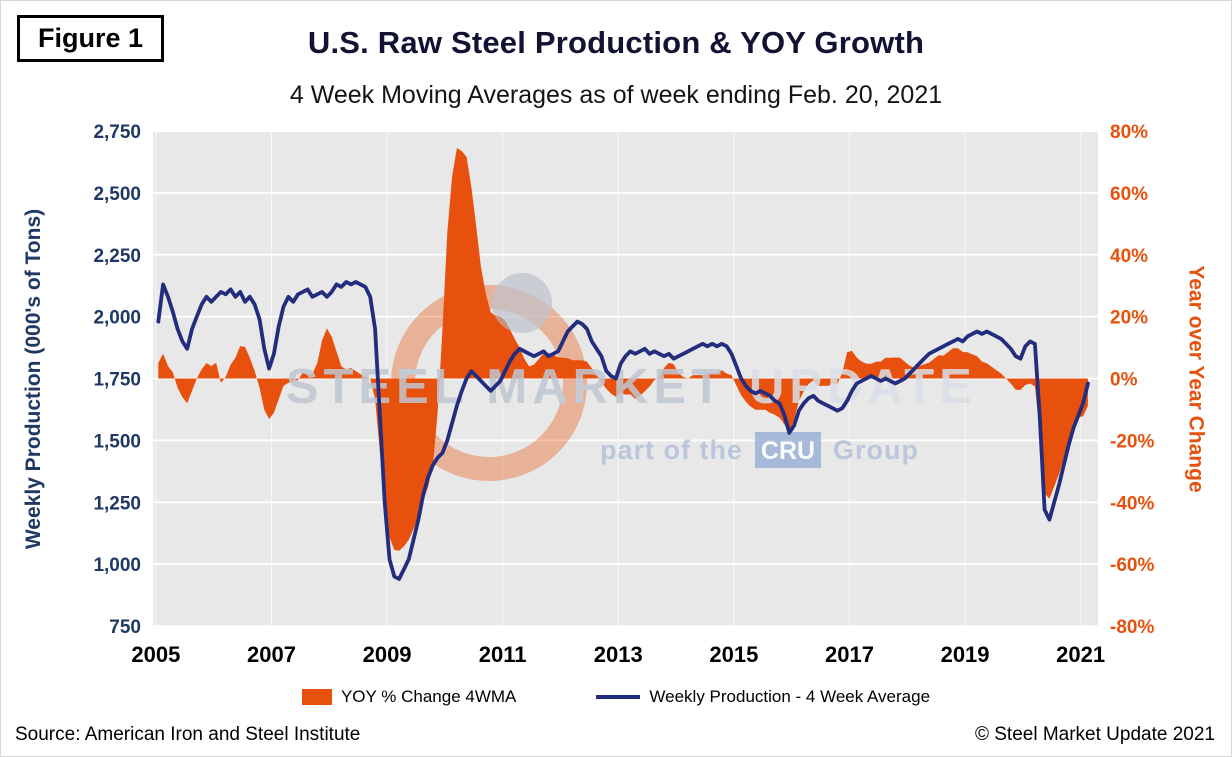  I want to click on svg-text: 1,500, so click(117, 441).